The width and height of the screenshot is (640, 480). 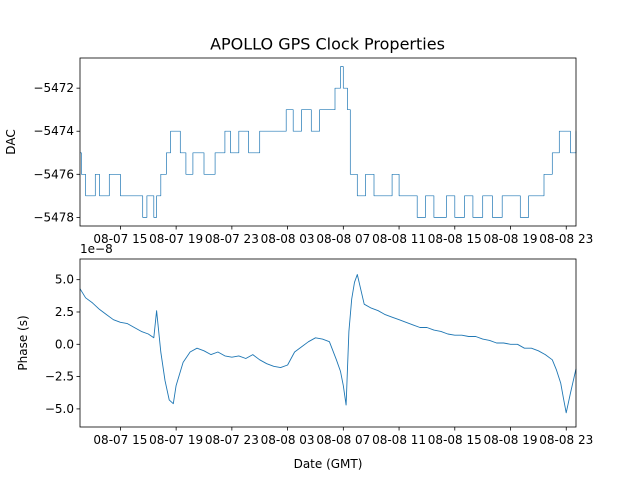 What do you see at coordinates (96, 249) in the screenshot?
I see `phase-offset-label: 1e−8` at bounding box center [96, 249].